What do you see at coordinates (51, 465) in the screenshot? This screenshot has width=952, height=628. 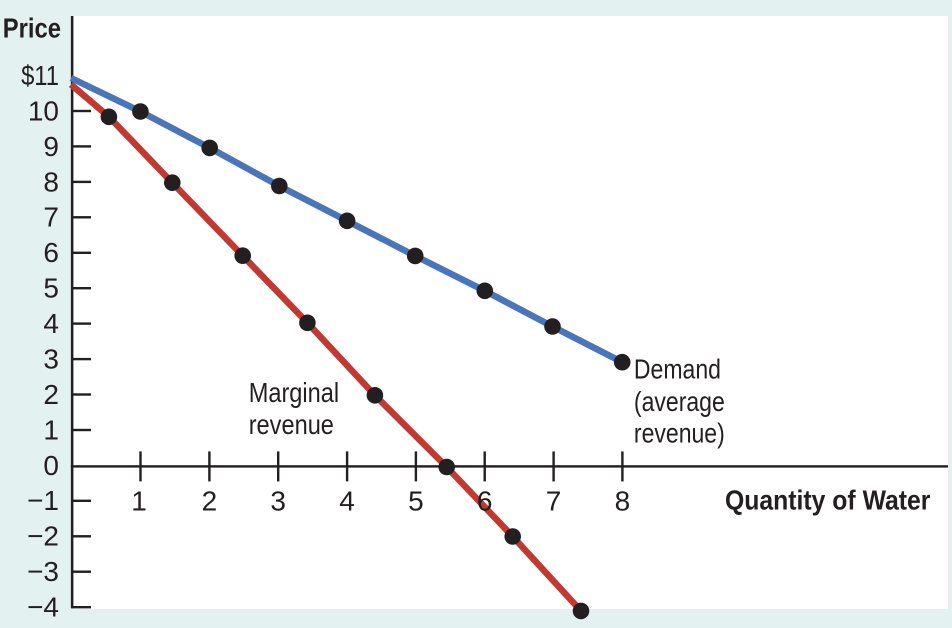 I see `svg-text: 0` at bounding box center [51, 465].